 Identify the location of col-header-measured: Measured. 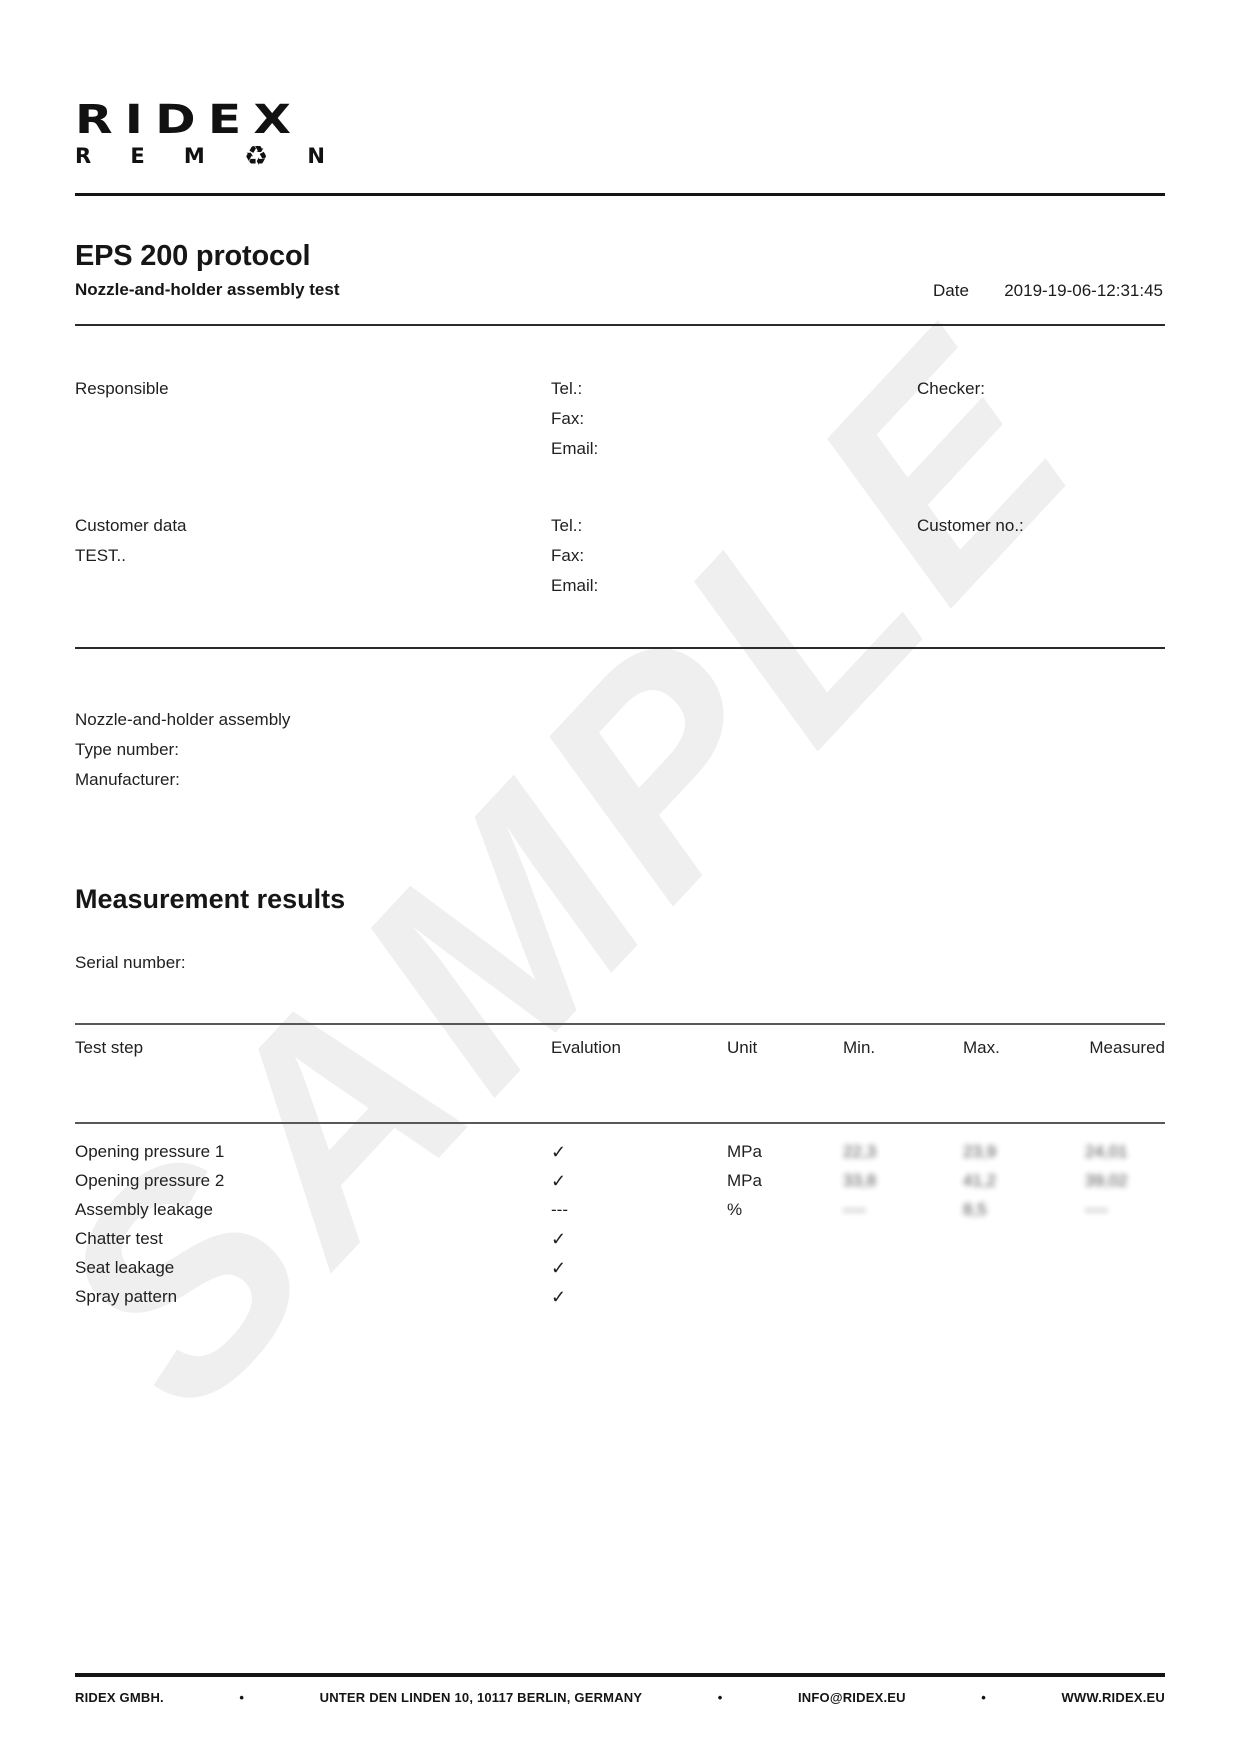
(1127, 1047).